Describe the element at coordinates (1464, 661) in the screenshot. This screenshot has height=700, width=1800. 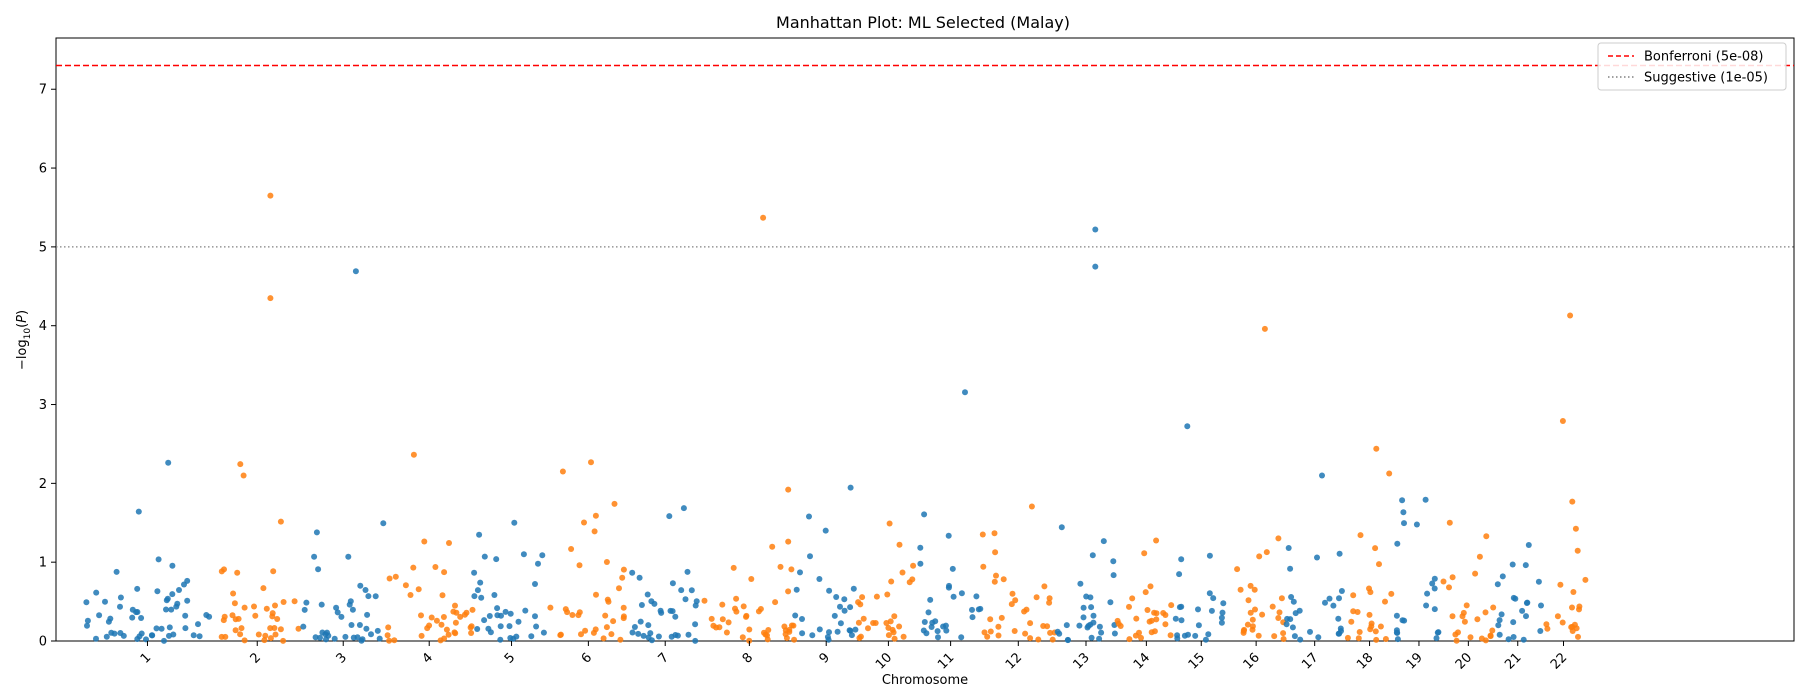
I see `x-tick-label: 20` at that location.